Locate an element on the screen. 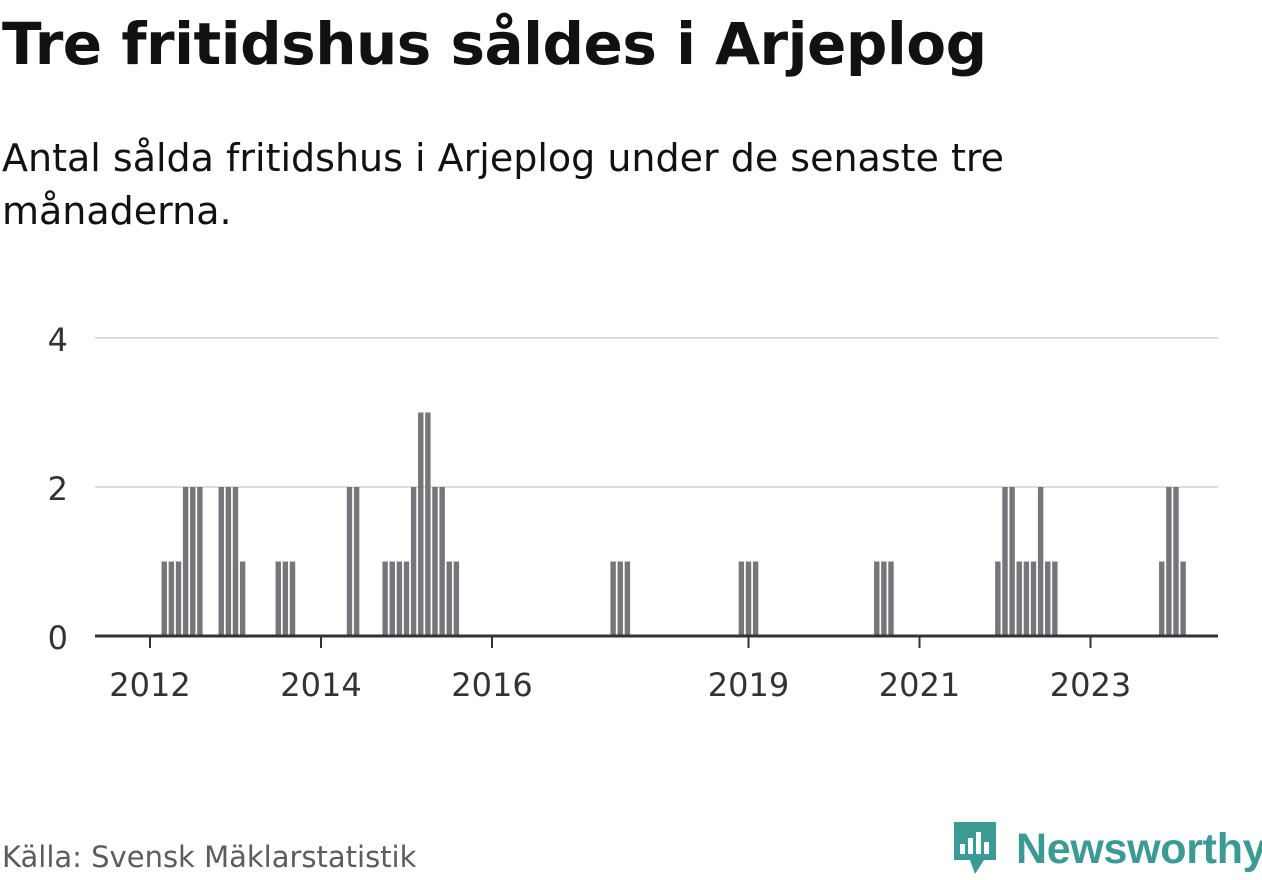 This screenshot has width=1262, height=880. chart-title: Tre fritidshus såldes i Arjeplog is located at coordinates (494, 44).